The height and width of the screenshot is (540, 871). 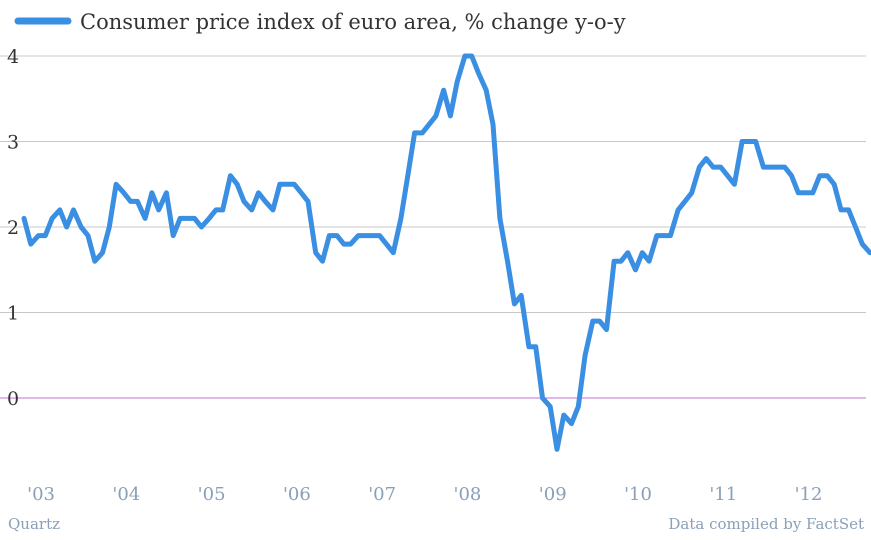 What do you see at coordinates (809, 494) in the screenshot?
I see `x-tick-label-9: '12` at bounding box center [809, 494].